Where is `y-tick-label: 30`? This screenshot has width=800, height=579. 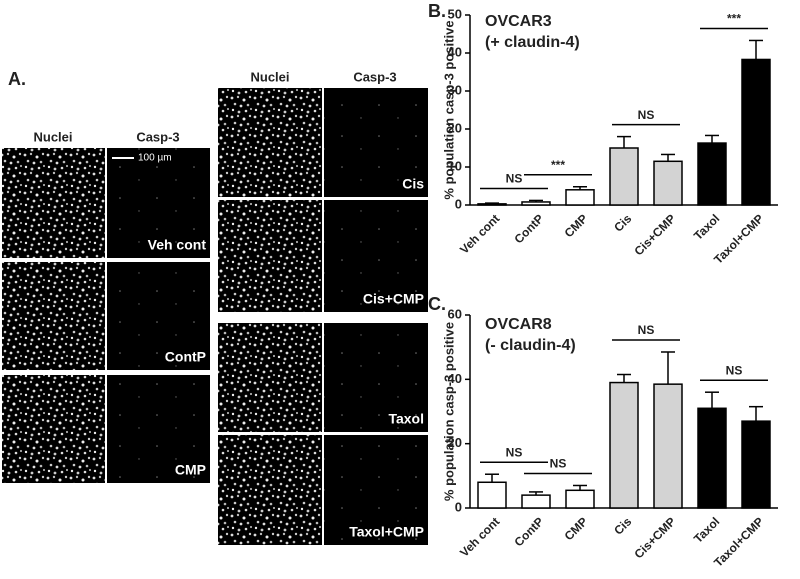
y-tick-label: 30 is located at coordinates (455, 89).